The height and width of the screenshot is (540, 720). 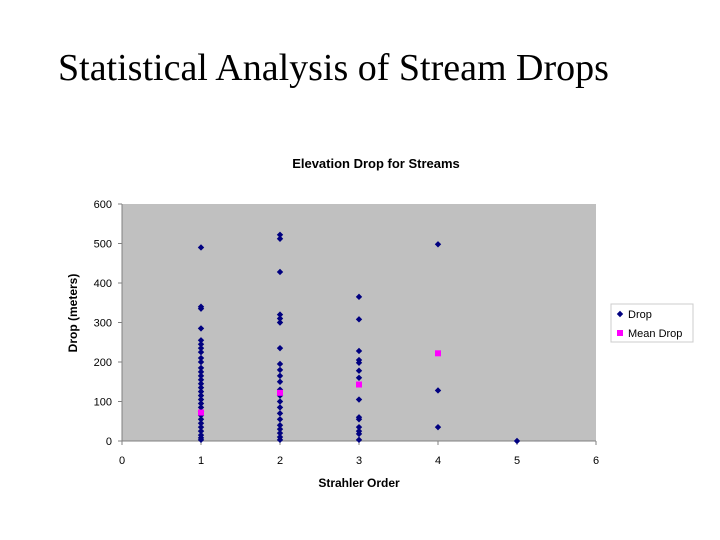 What do you see at coordinates (109, 442) in the screenshot?
I see `y-tick-label: 0` at bounding box center [109, 442].